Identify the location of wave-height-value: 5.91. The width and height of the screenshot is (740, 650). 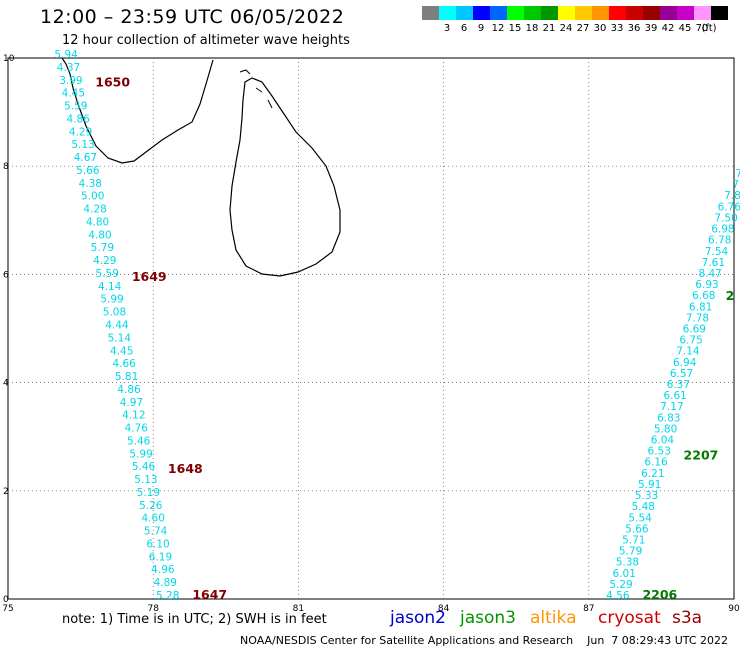
(649, 485).